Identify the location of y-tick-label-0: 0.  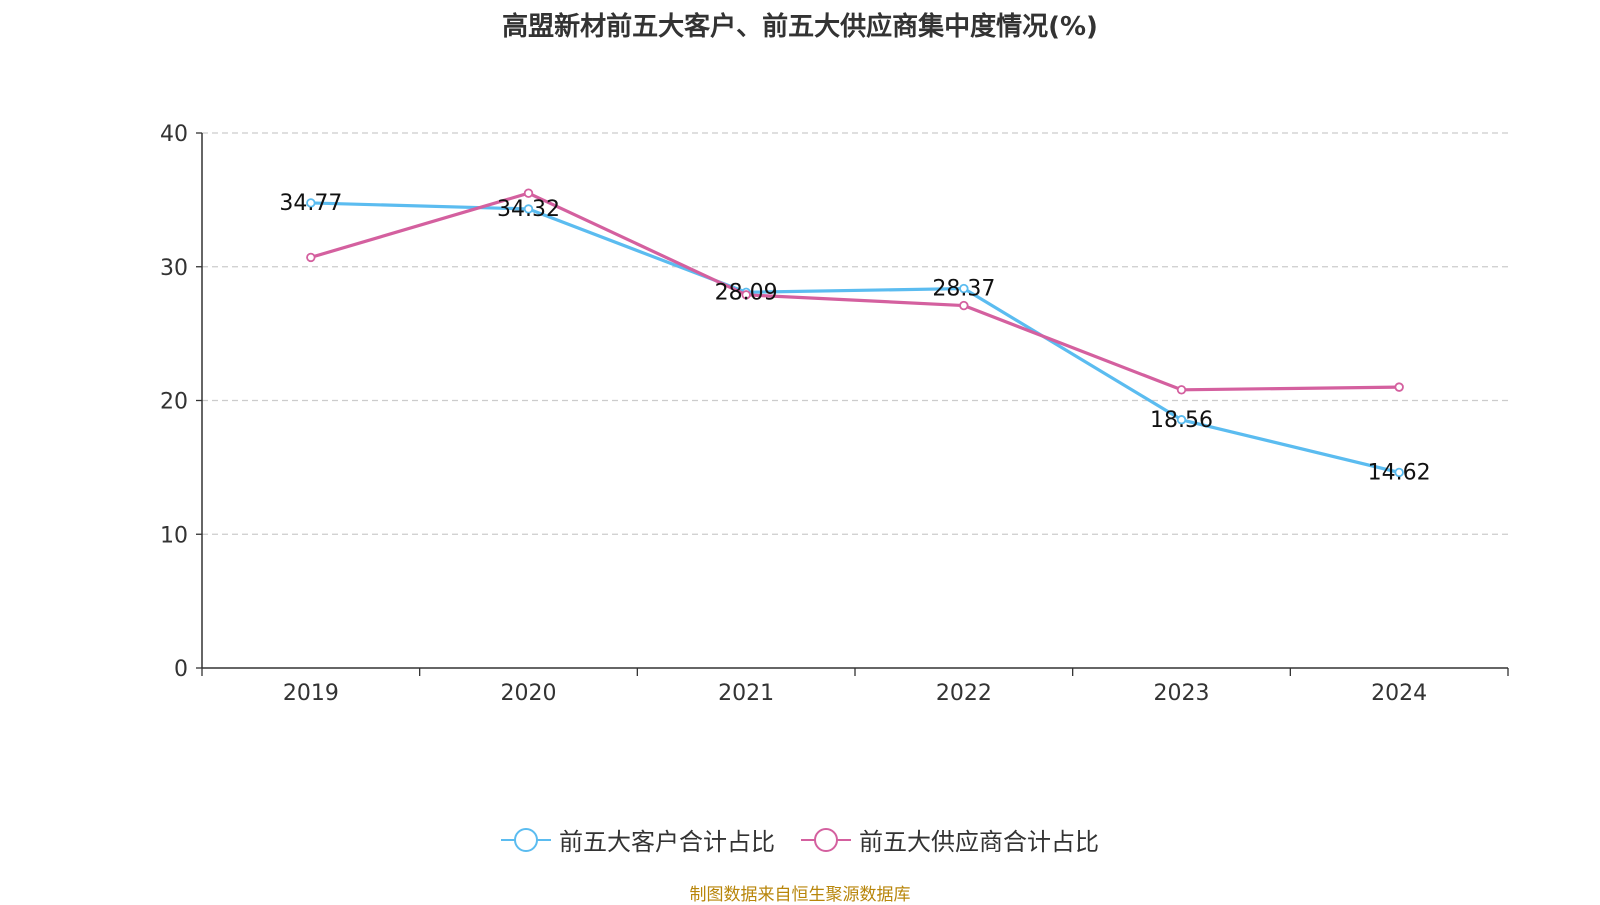
(181, 669).